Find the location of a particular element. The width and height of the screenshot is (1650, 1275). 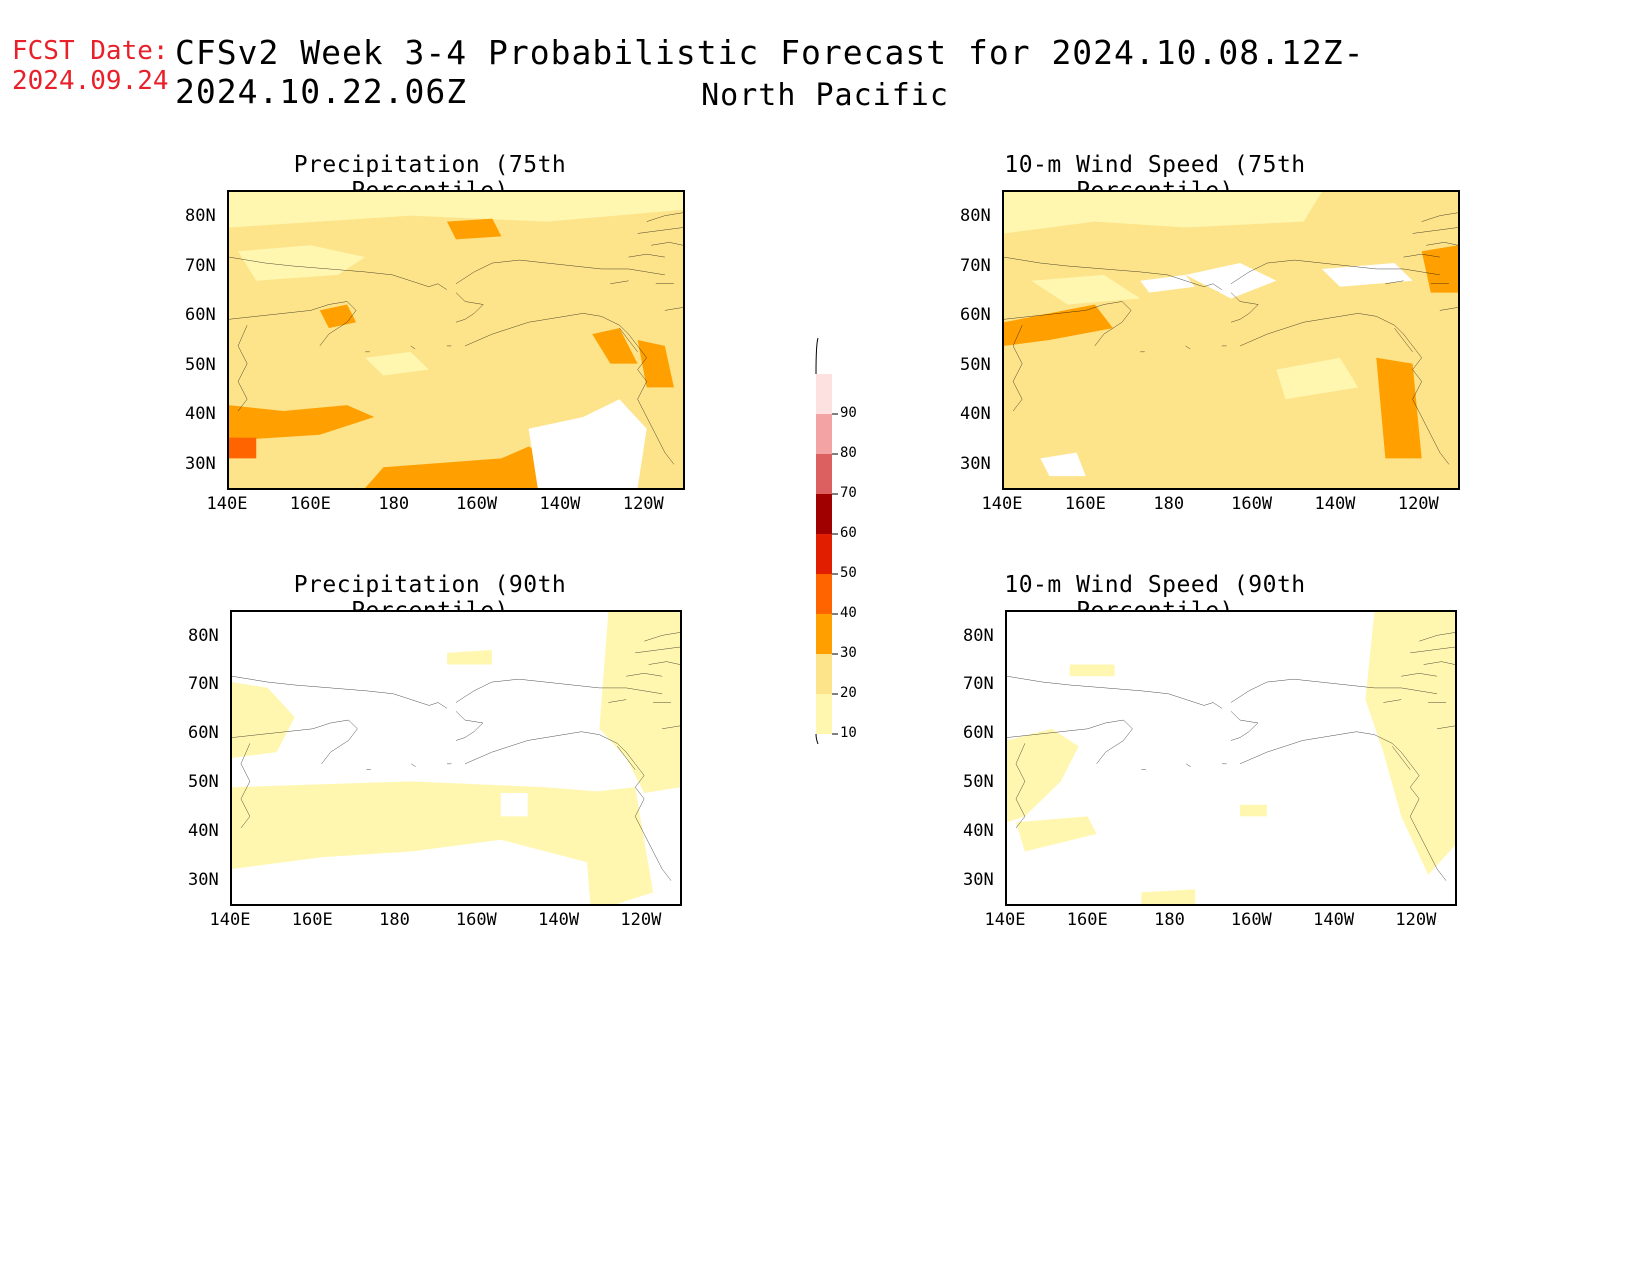

forecast-date-block: FCST Date: 2024.09.24 is located at coordinates (90, 66).